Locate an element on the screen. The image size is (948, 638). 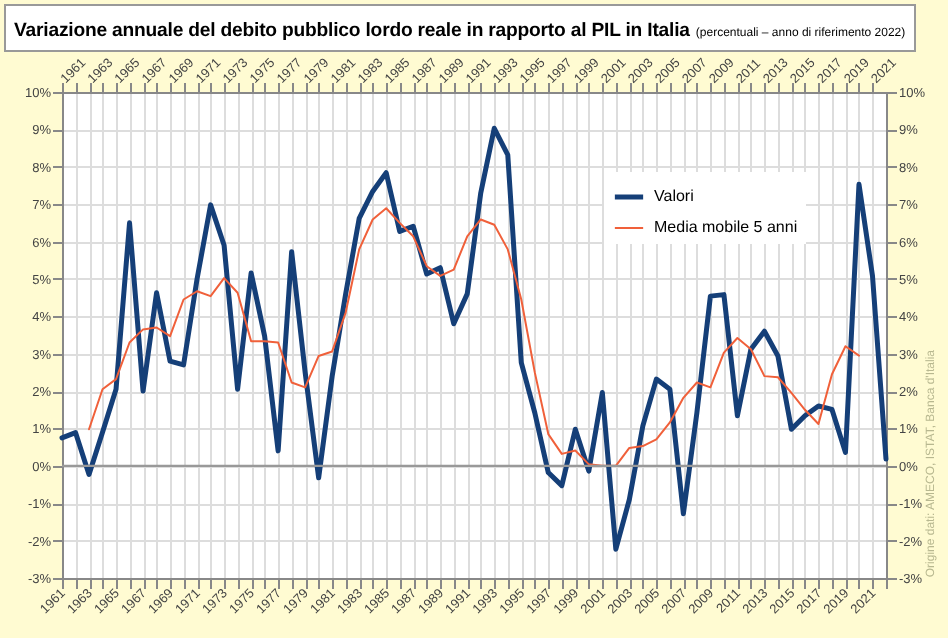
legend-label: Valori is located at coordinates (674, 196).